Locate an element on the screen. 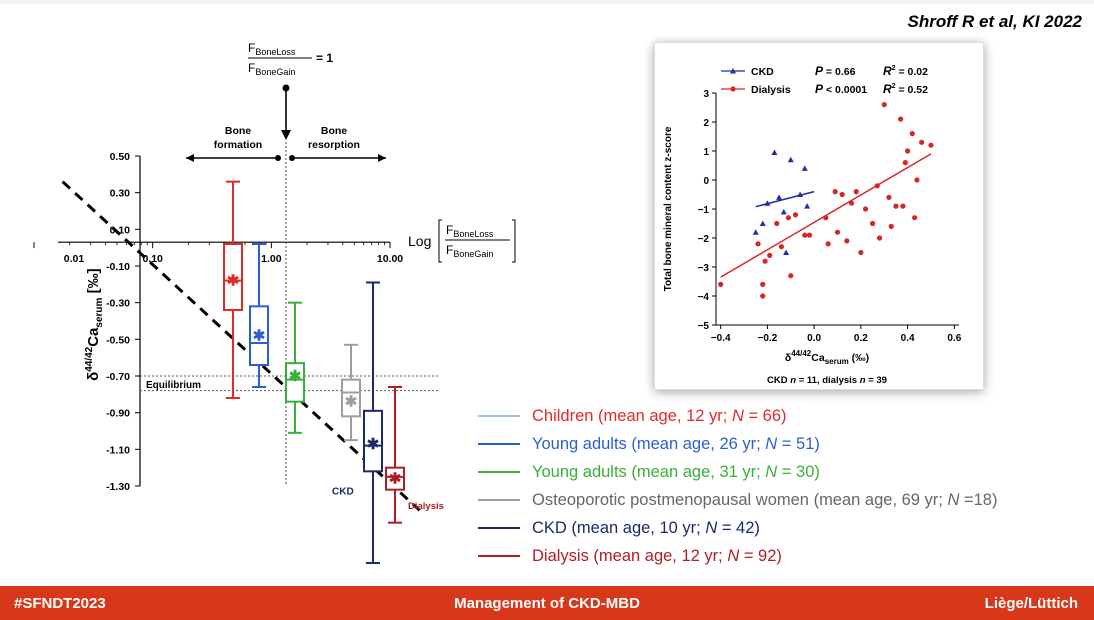 Image resolution: width=1094 pixels, height=620 pixels. x-label-bracket-right is located at coordinates (514, 241).